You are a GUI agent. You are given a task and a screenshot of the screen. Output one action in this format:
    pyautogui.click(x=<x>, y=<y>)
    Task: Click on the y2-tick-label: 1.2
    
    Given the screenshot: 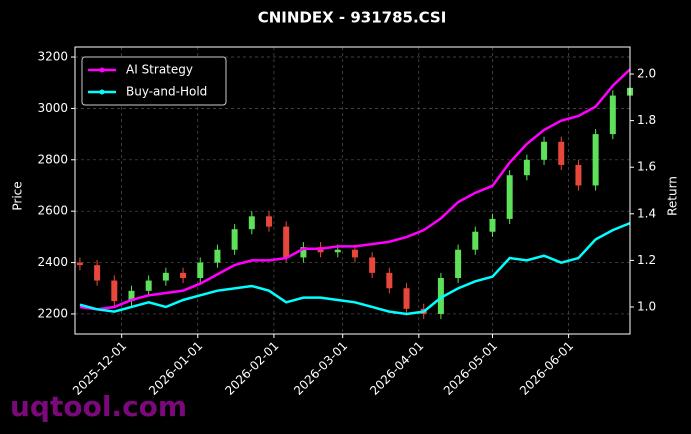 What is the action you would take?
    pyautogui.click(x=646, y=260)
    